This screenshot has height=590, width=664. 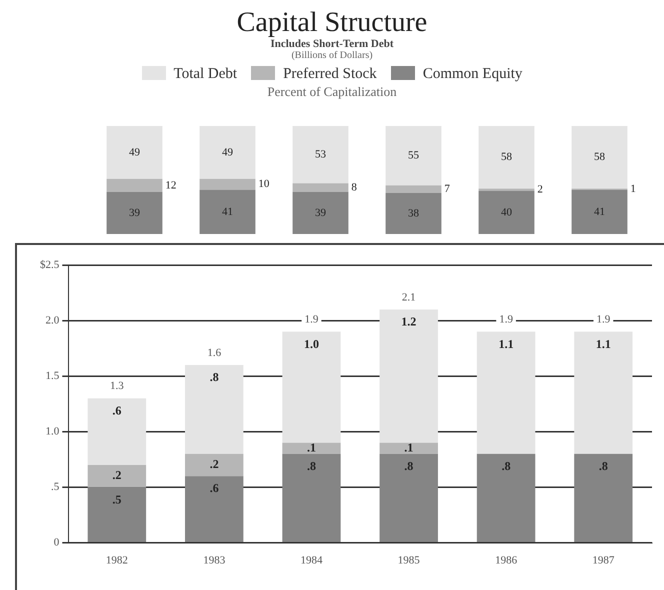 What do you see at coordinates (170, 185) in the screenshot?
I see `data-label: 12` at bounding box center [170, 185].